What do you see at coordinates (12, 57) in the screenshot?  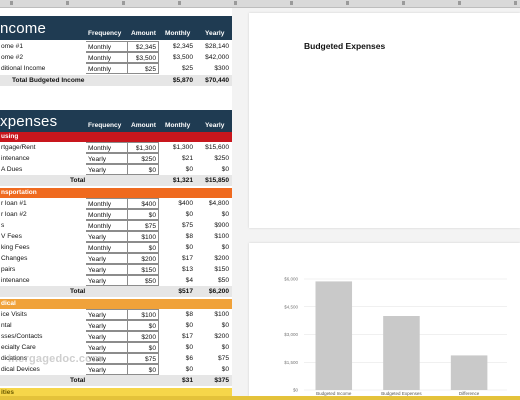 I see `income-label: ome #2` at bounding box center [12, 57].